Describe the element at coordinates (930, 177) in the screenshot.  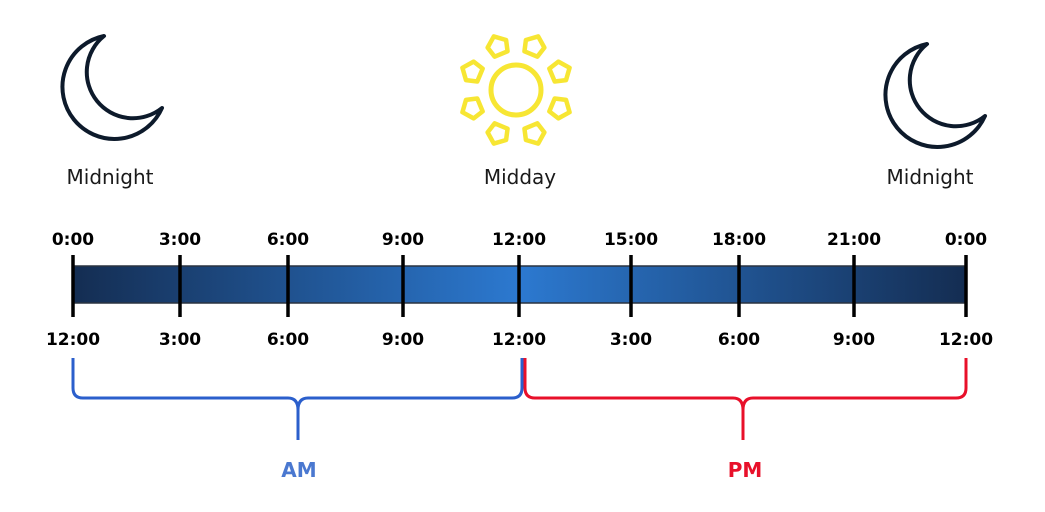
I see `label-midnight-end: Midnight` at that location.